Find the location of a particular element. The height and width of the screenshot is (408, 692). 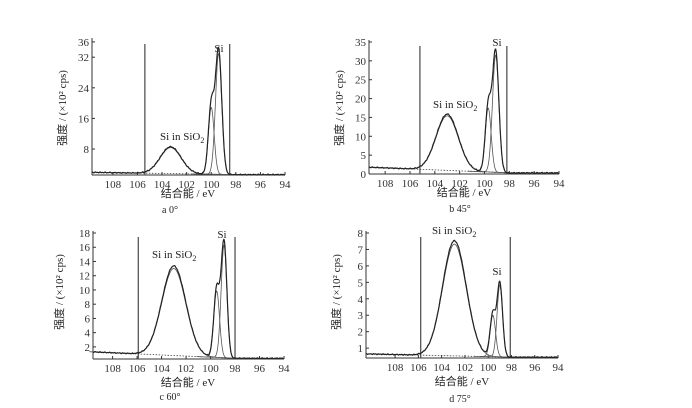

y-tick-label: 30 is located at coordinates (361, 62).